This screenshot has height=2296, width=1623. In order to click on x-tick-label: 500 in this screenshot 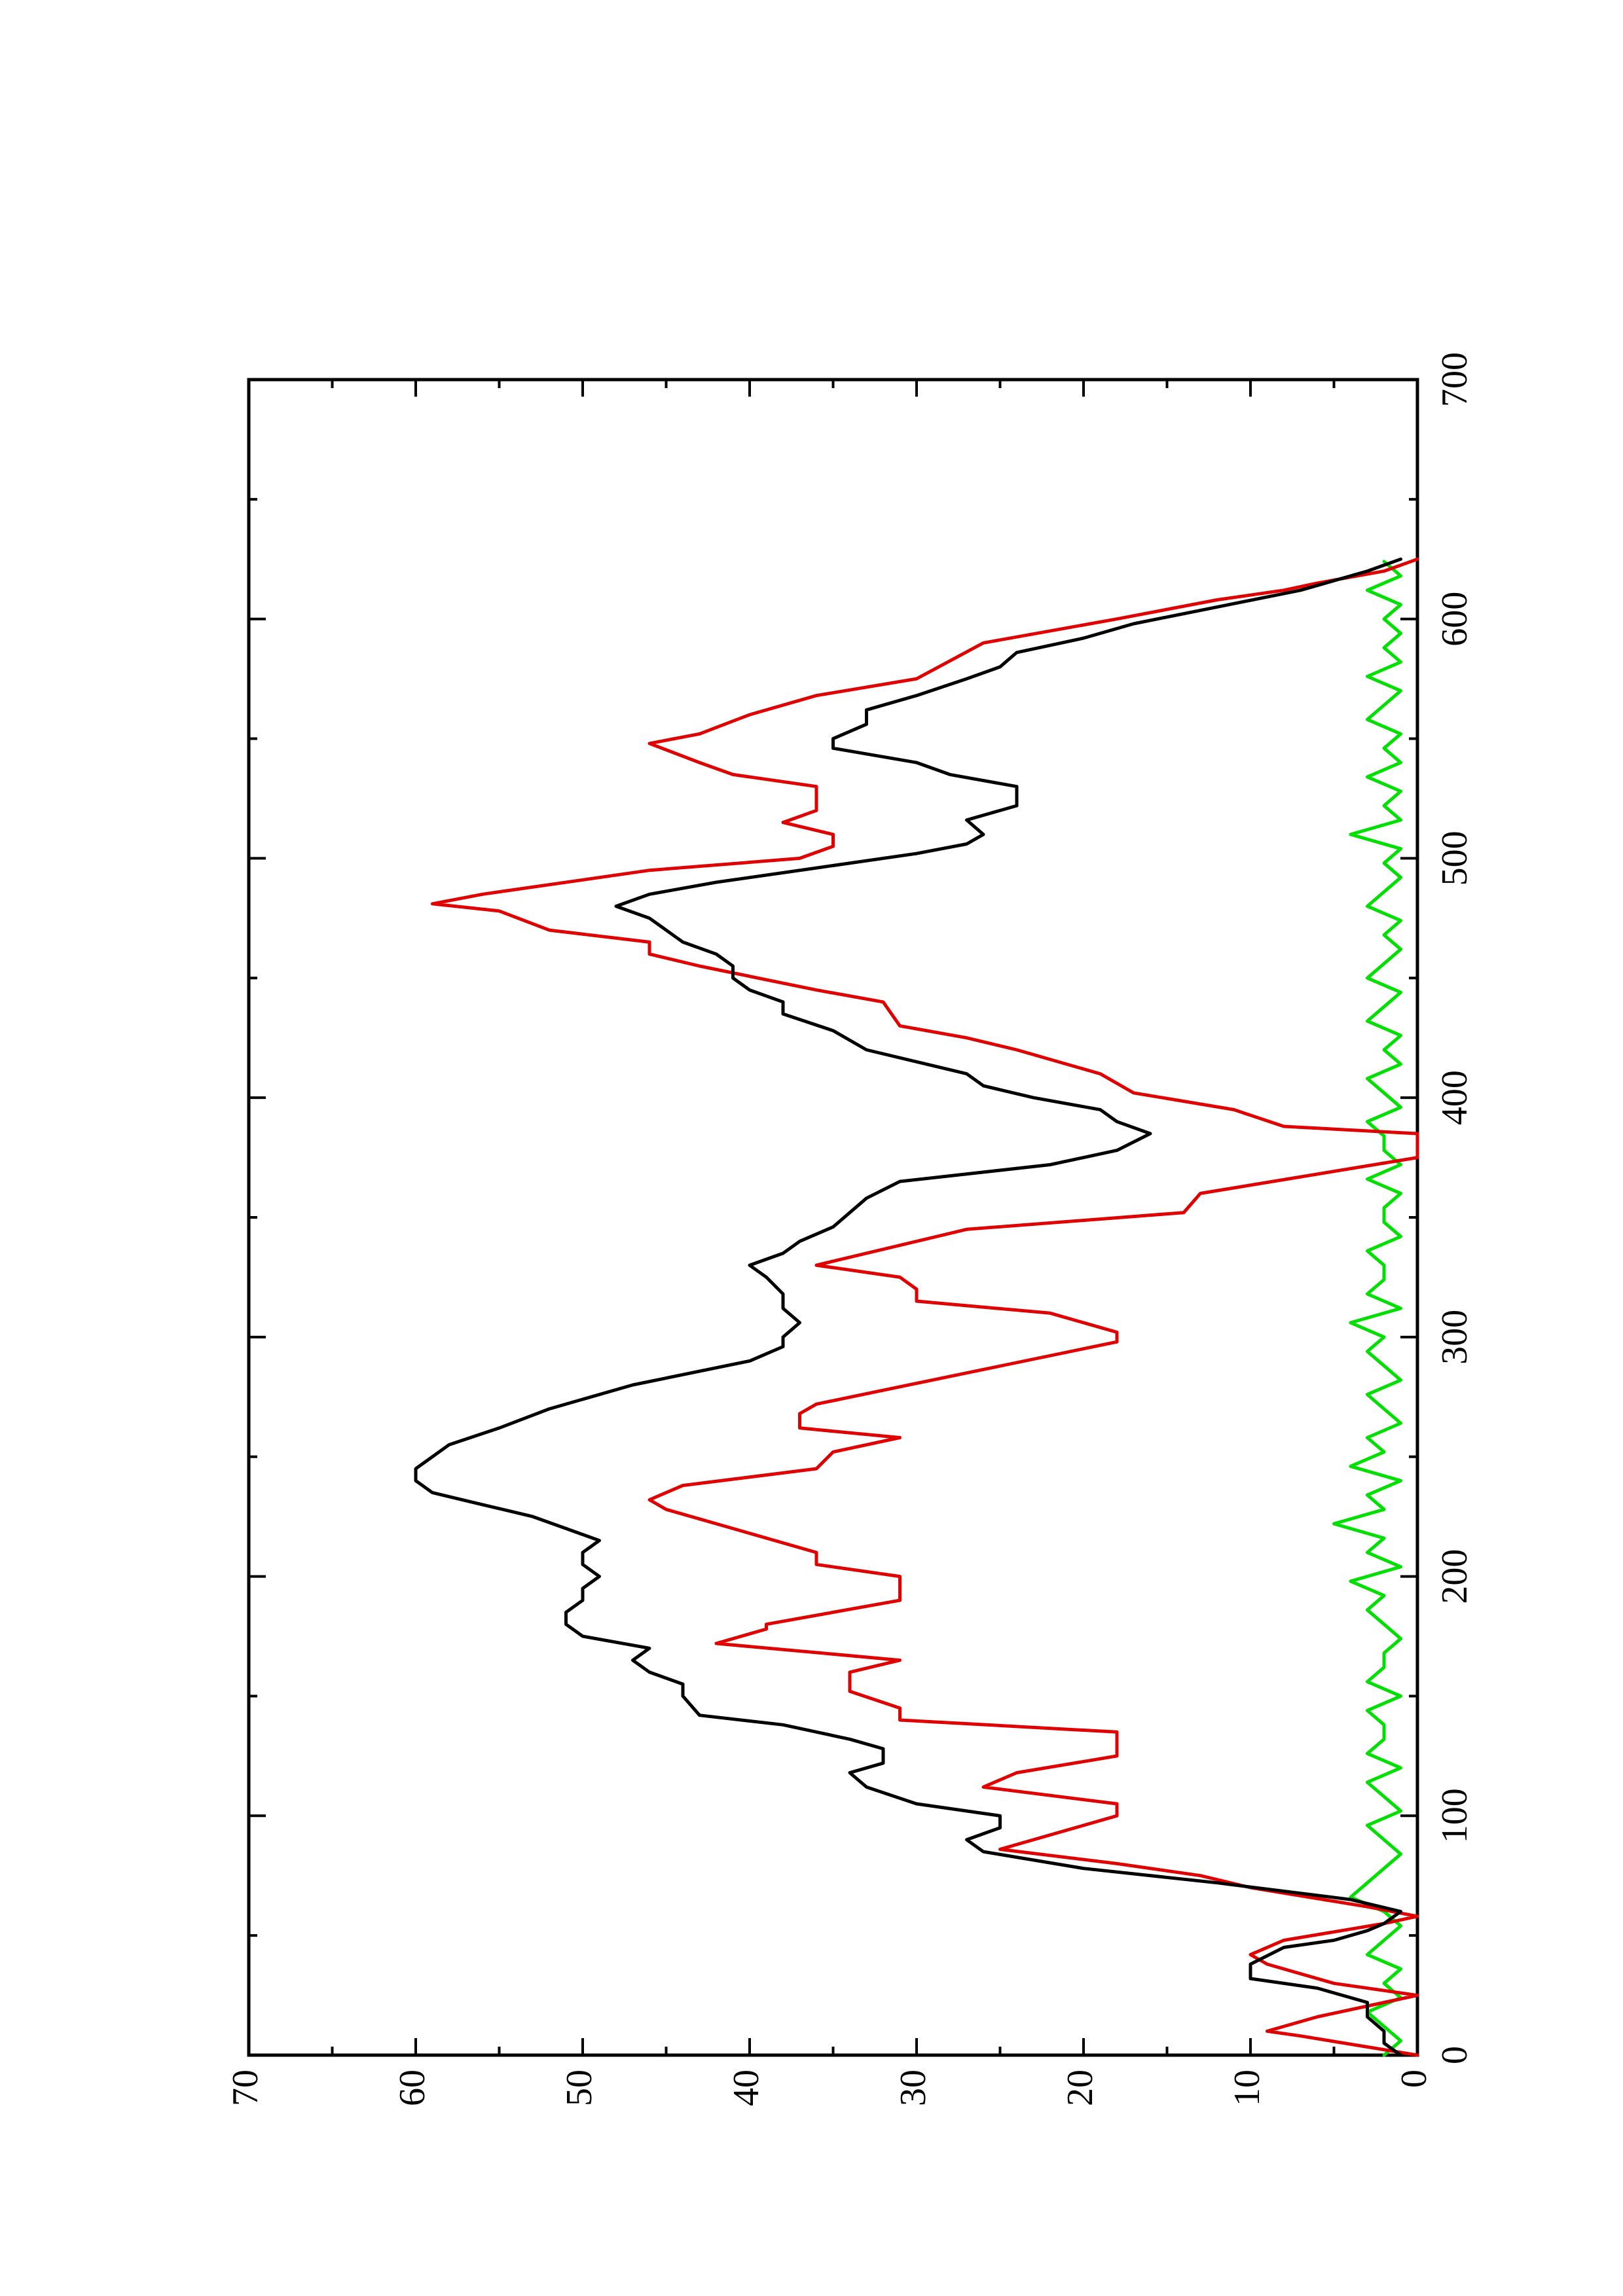, I will do `click(1454, 858)`.